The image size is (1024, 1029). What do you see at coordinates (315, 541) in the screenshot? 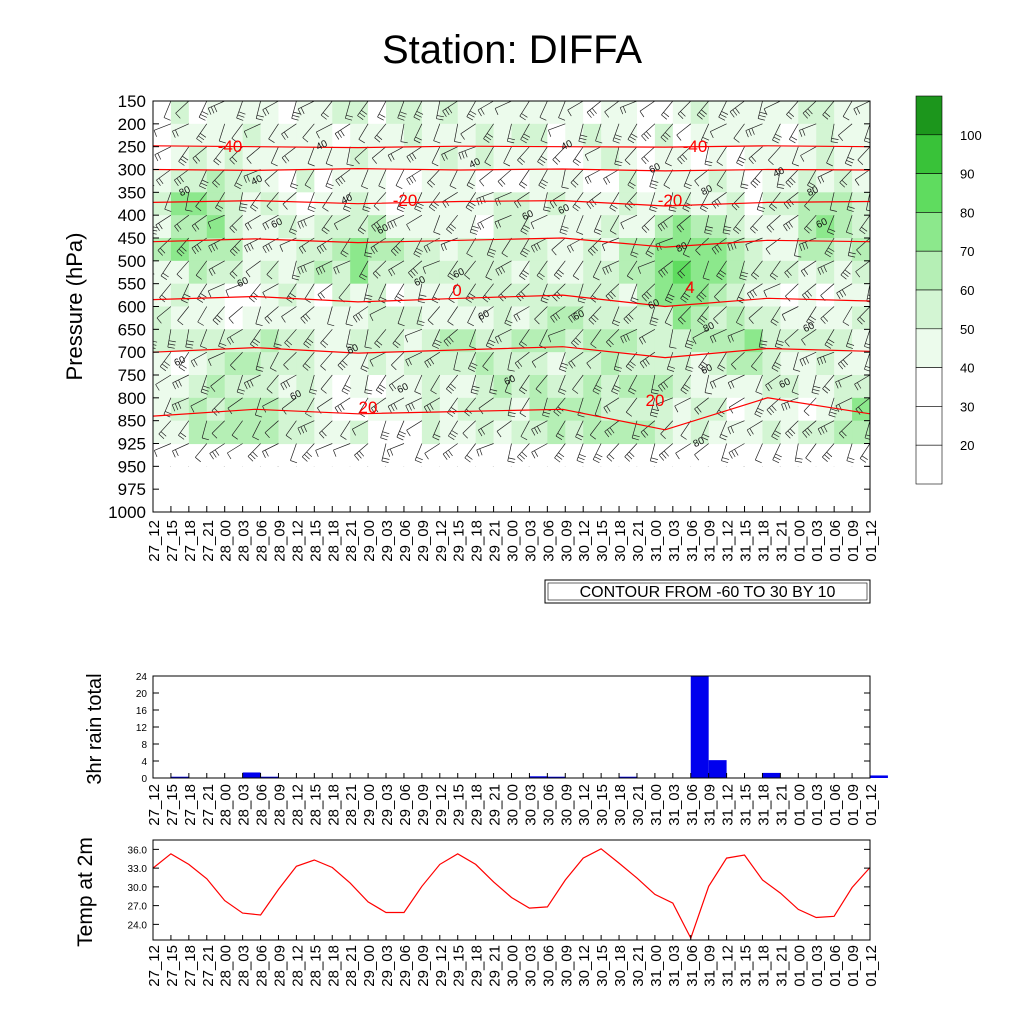
I see `x-tick-label: 28_15` at bounding box center [315, 541].